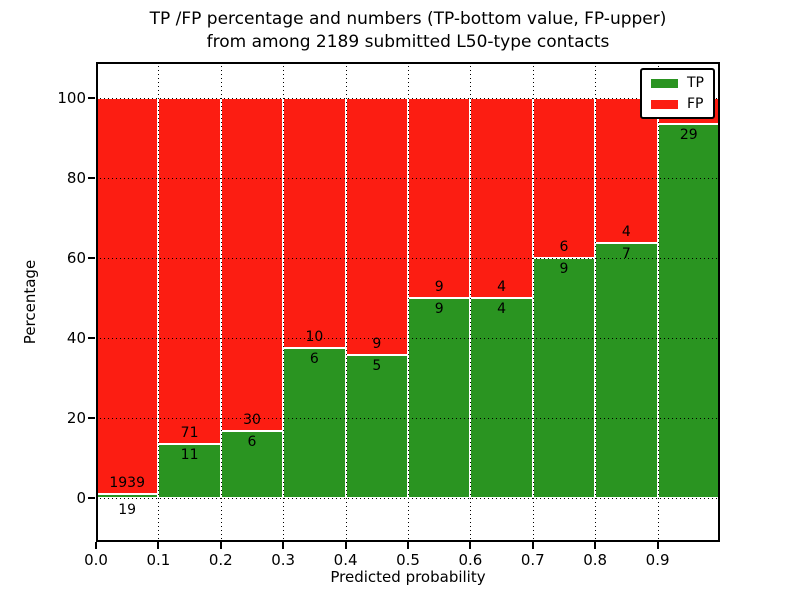  What do you see at coordinates (626, 254) in the screenshot?
I see `tp-count-label: 7` at bounding box center [626, 254].